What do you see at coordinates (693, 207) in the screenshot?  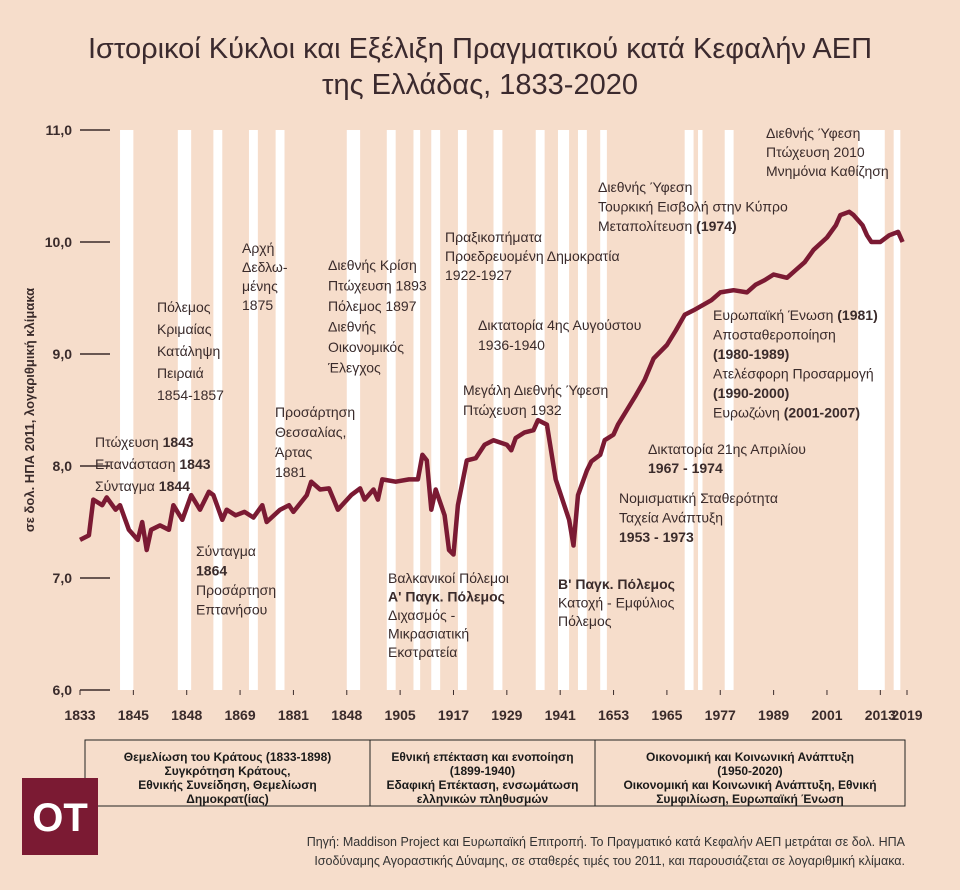 I see `annotation: Τουρκική Εισβολή στην Κύπρο` at bounding box center [693, 207].